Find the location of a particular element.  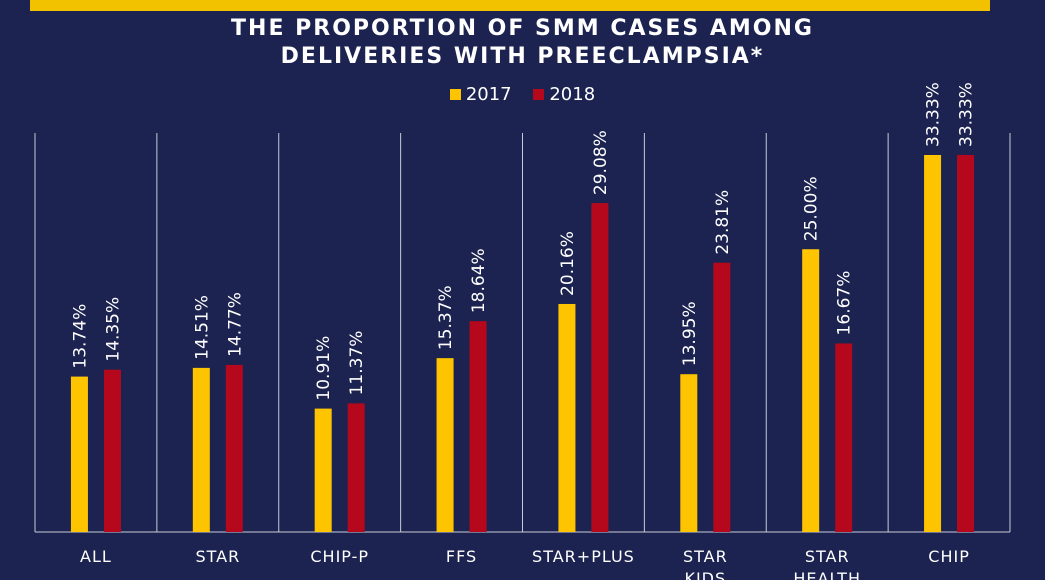

data-label-2017-4: 20.16% is located at coordinates (568, 263).